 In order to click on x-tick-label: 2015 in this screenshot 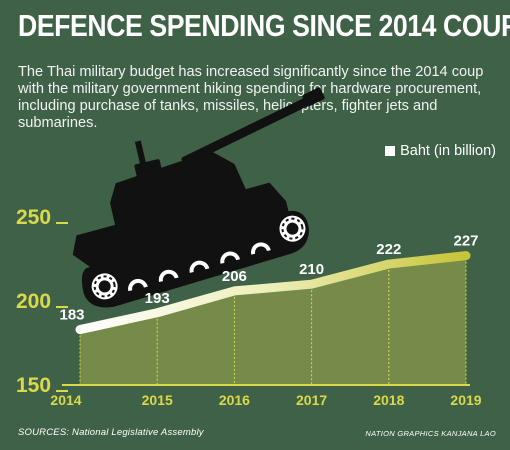, I will do `click(157, 400)`.